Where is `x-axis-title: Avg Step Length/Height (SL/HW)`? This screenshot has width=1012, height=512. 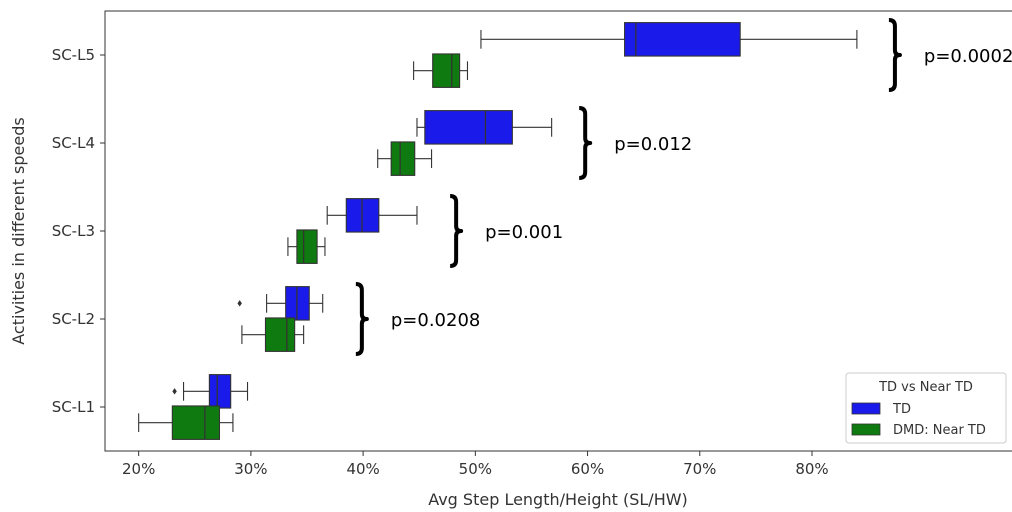 x-axis-title: Avg Step Length/Height (SL/HW) is located at coordinates (558, 499).